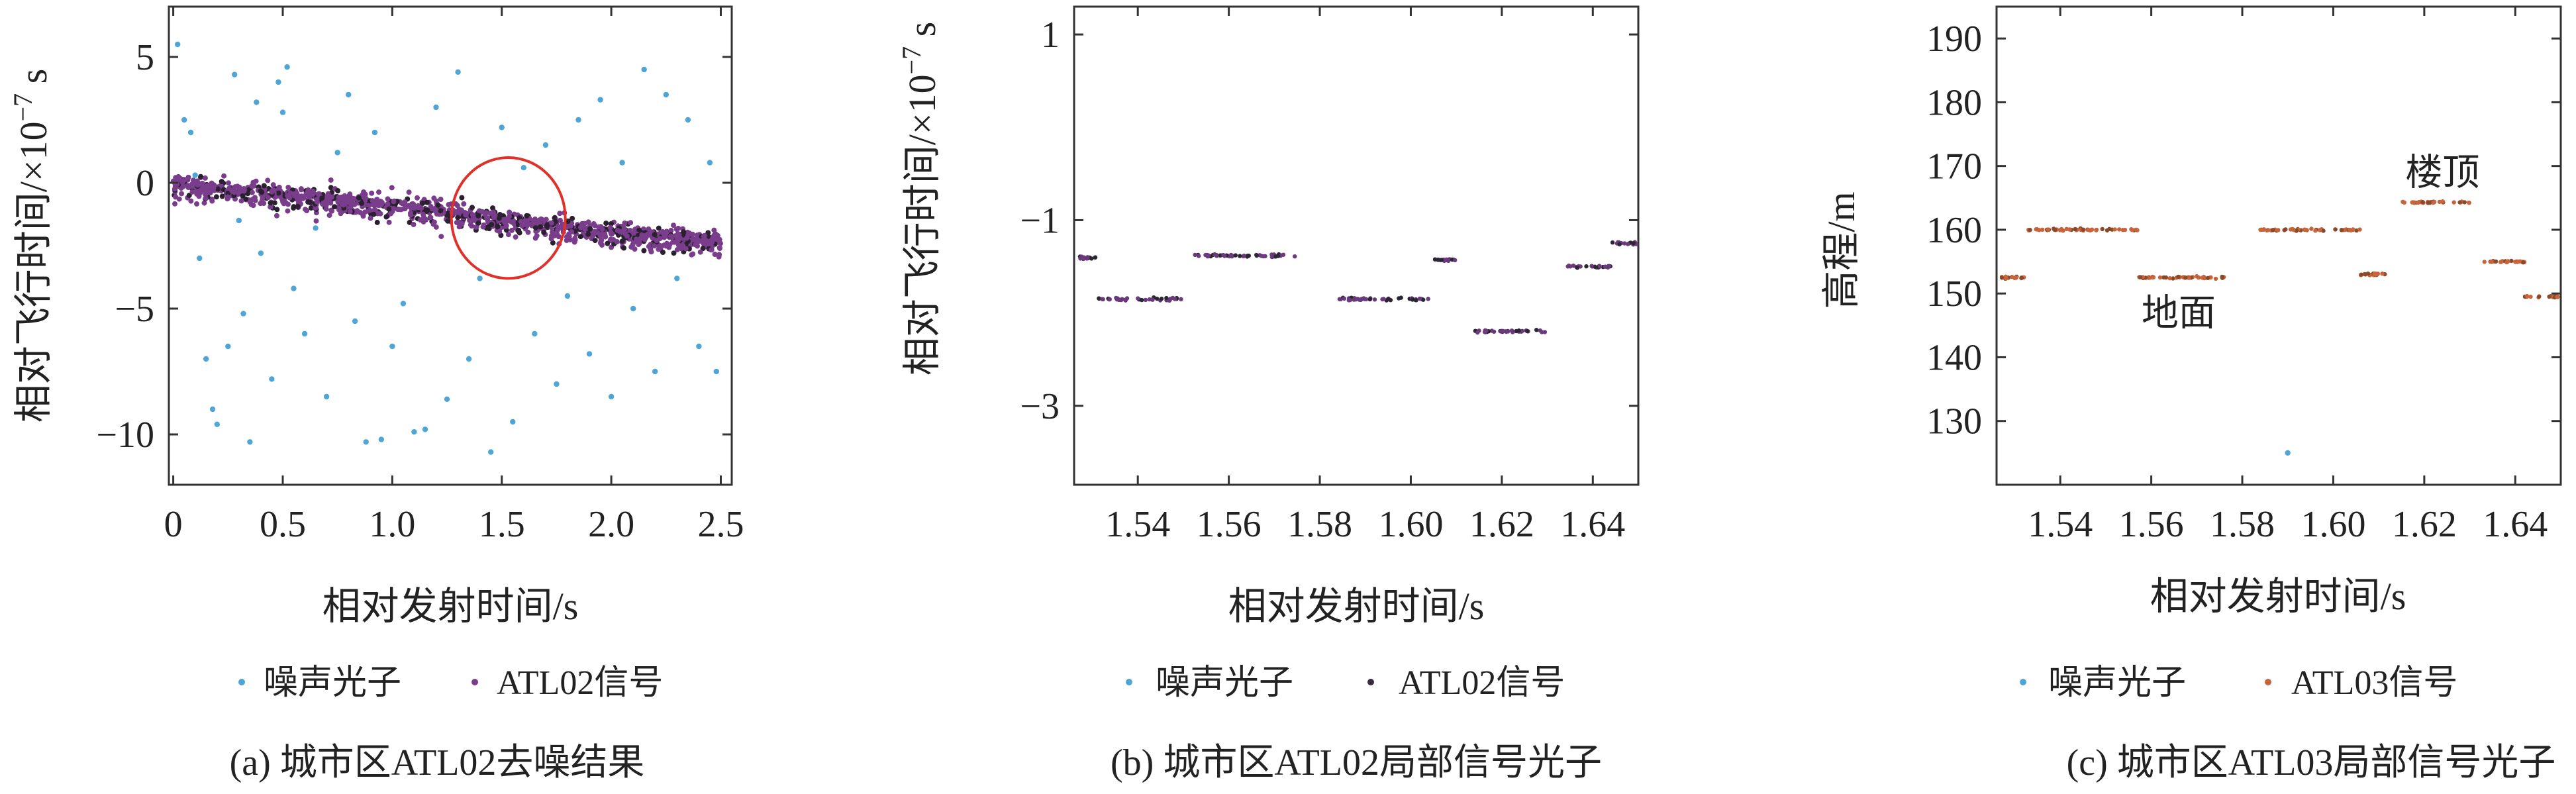 This screenshot has width=2576, height=794. I want to click on legend-label-noise-b: 噪声光子, so click(1224, 683).